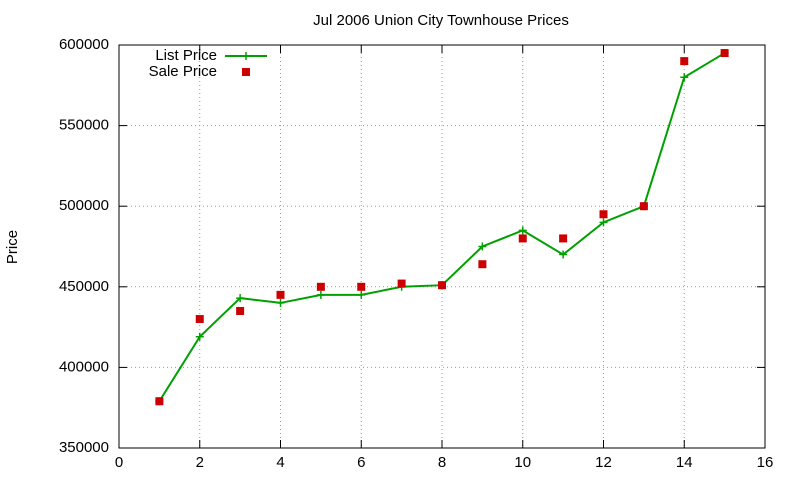 This screenshot has height=480, width=800. I want to click on x-tick-label: 16, so click(765, 462).